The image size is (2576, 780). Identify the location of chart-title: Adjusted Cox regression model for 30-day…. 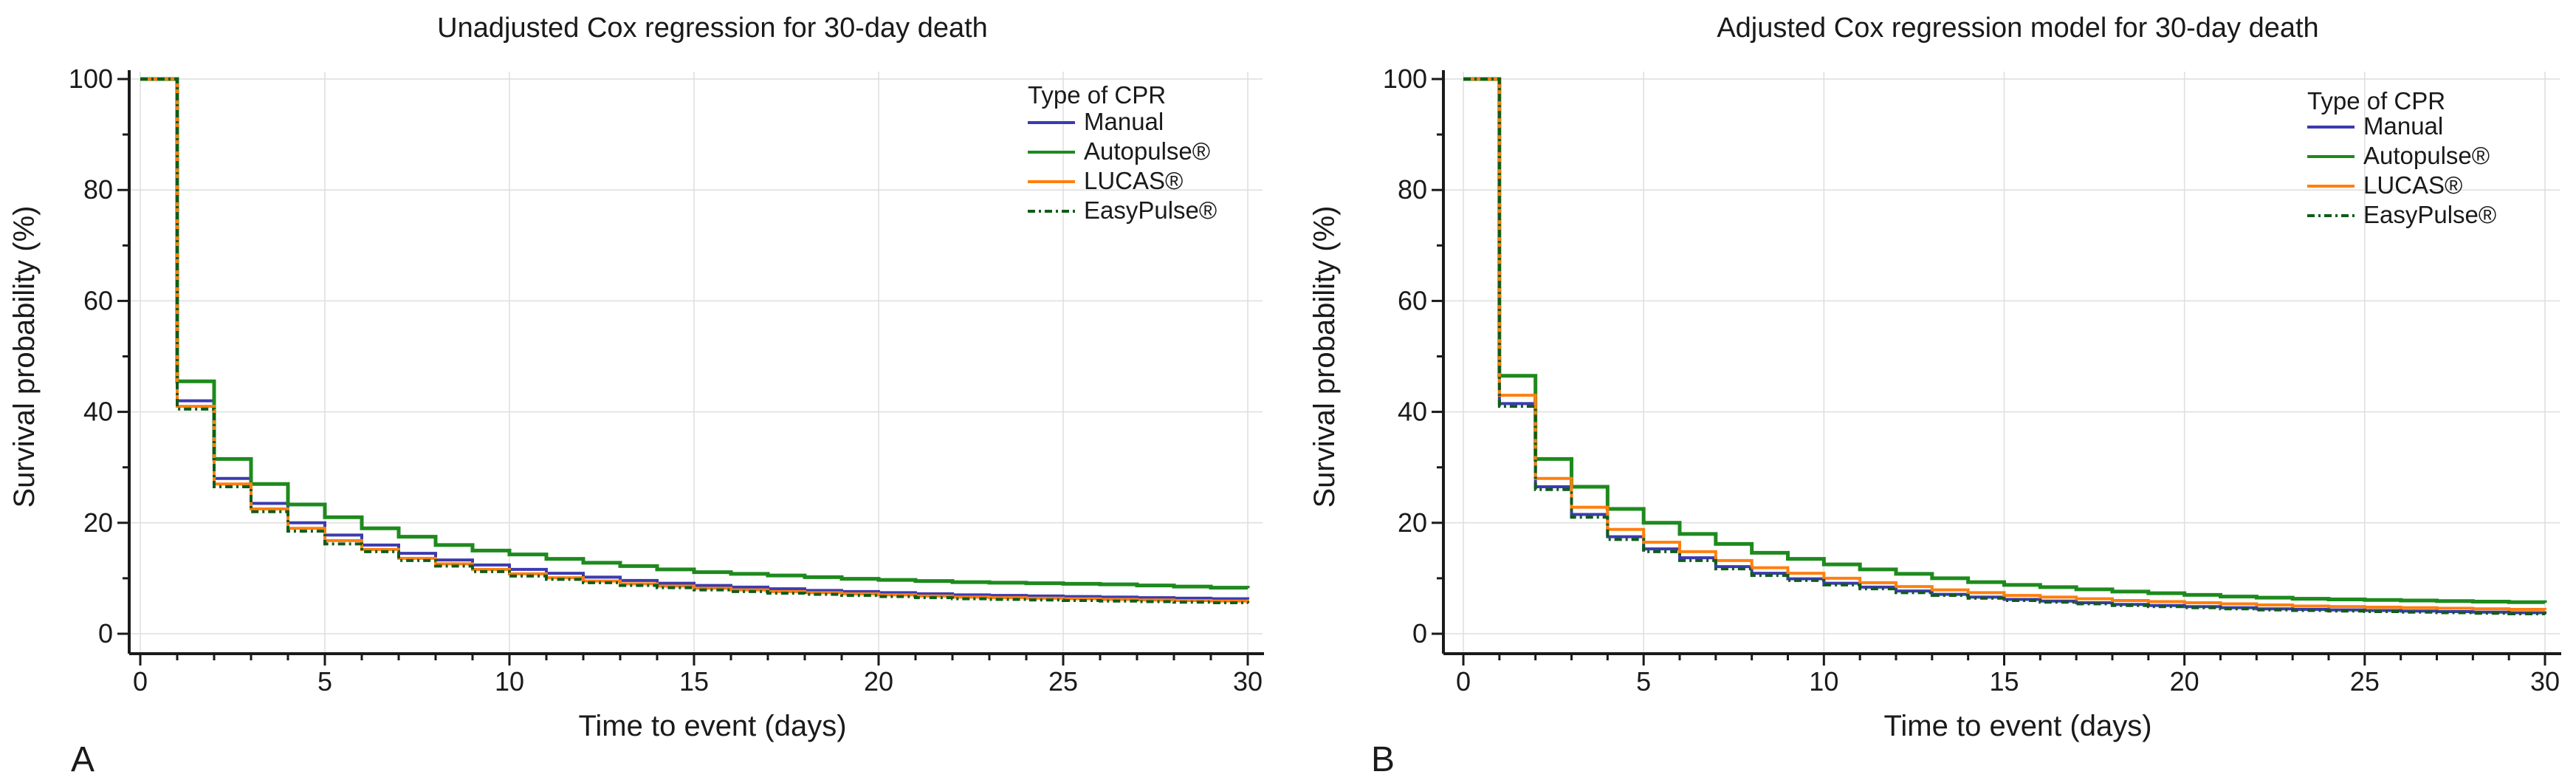
(2018, 29).